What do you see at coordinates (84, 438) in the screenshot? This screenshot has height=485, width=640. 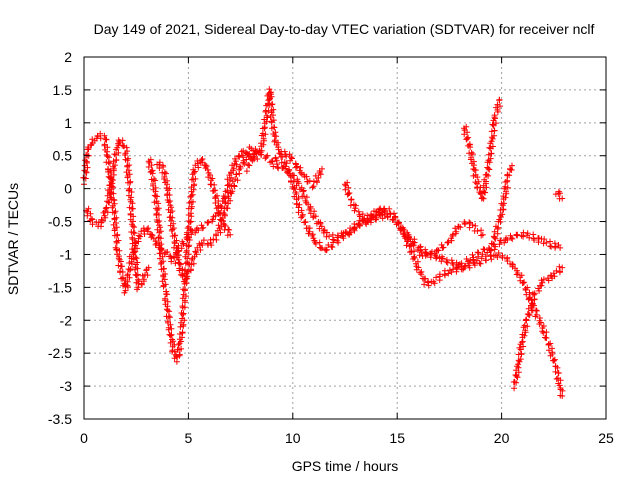 I see `x-tick-label: 0` at bounding box center [84, 438].